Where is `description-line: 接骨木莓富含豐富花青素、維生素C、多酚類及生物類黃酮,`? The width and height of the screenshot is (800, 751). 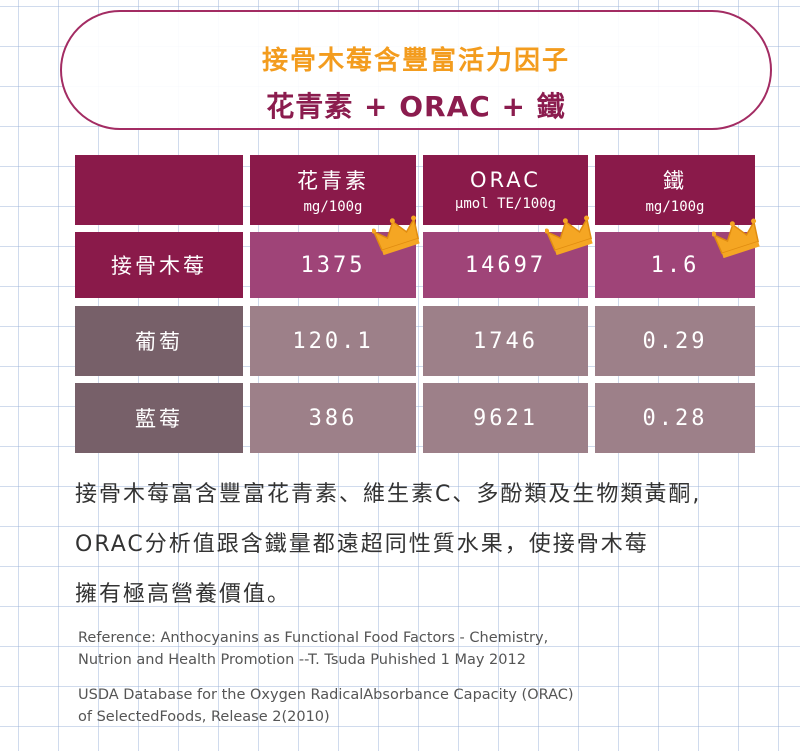 description-line: 接骨木莓富含豐富花青素、維生素C、多酚類及生物類黃酮, is located at coordinates (388, 494).